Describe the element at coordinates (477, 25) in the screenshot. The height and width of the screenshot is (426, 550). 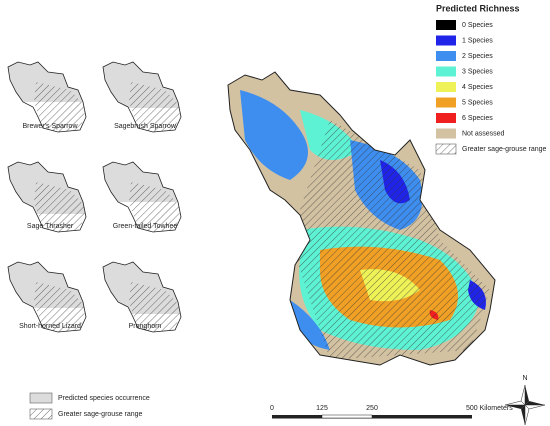
I see `legend-label: 0 Species` at that location.